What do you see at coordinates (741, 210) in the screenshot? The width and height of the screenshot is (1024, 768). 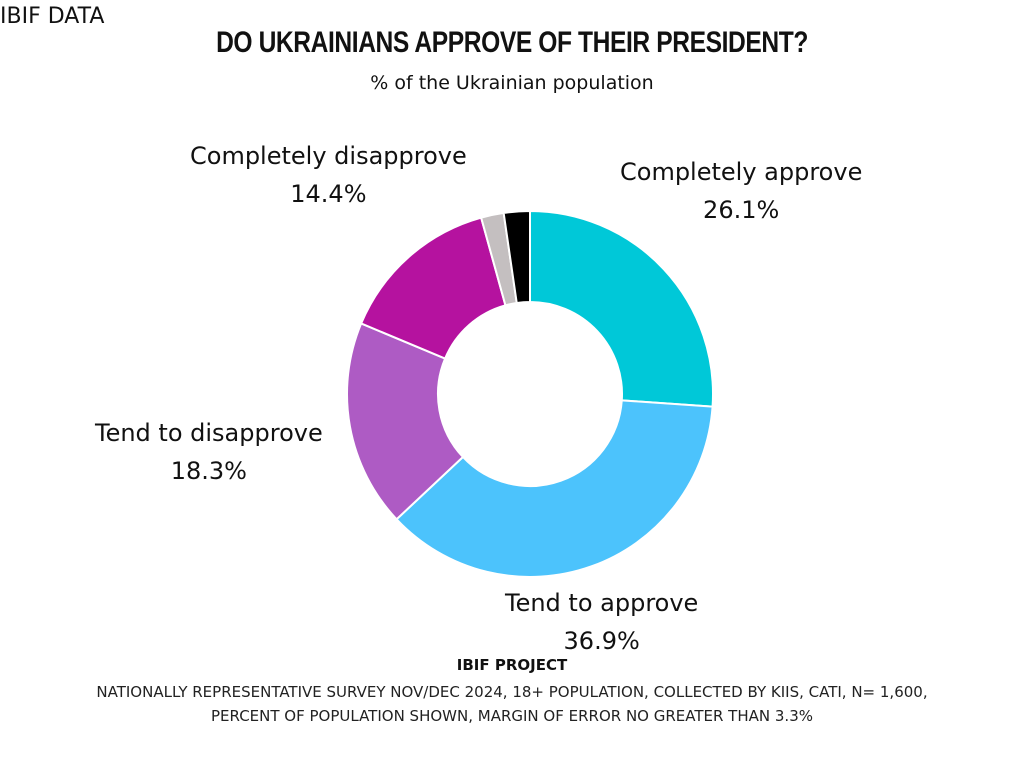 I see `value-label: 26.1%` at bounding box center [741, 210].